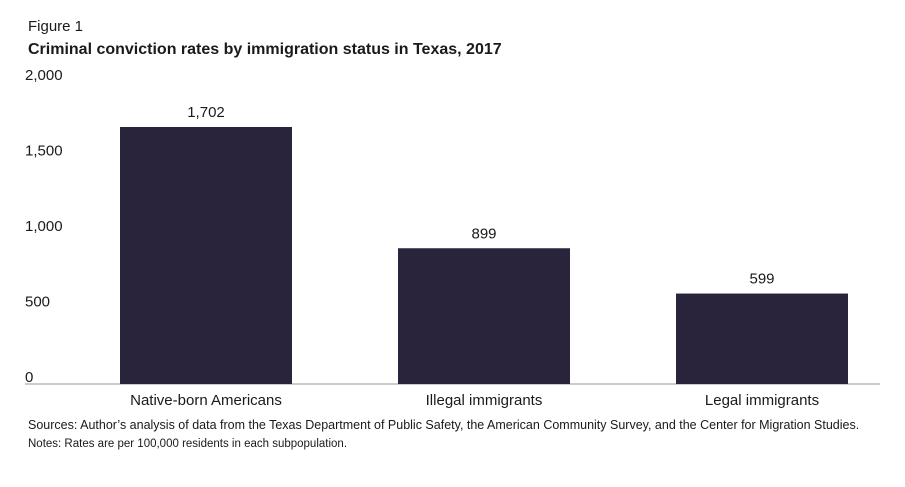  I want to click on y-tick-label: 0, so click(29, 377).